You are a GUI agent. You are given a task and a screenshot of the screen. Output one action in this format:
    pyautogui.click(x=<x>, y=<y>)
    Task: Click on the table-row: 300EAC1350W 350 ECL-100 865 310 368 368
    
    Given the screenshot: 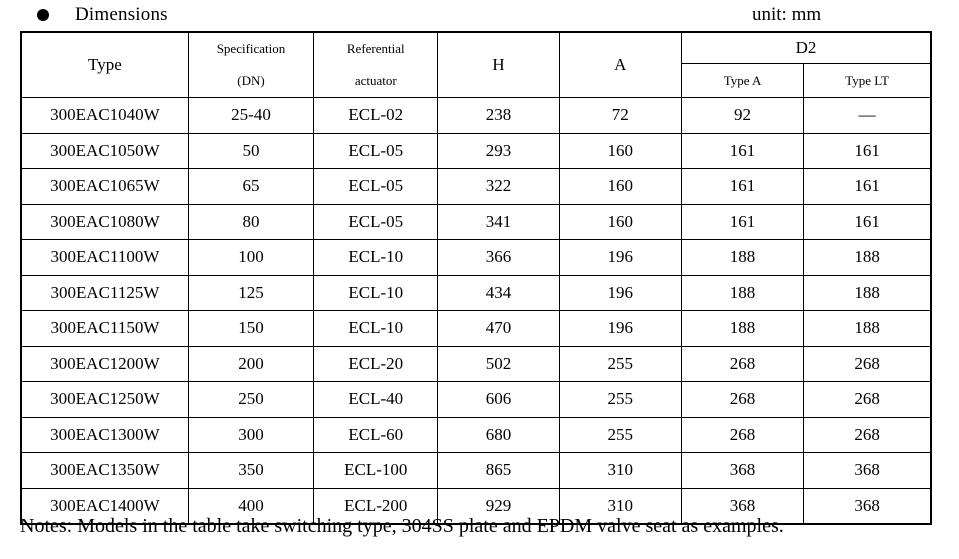 What is the action you would take?
    pyautogui.click(x=476, y=470)
    